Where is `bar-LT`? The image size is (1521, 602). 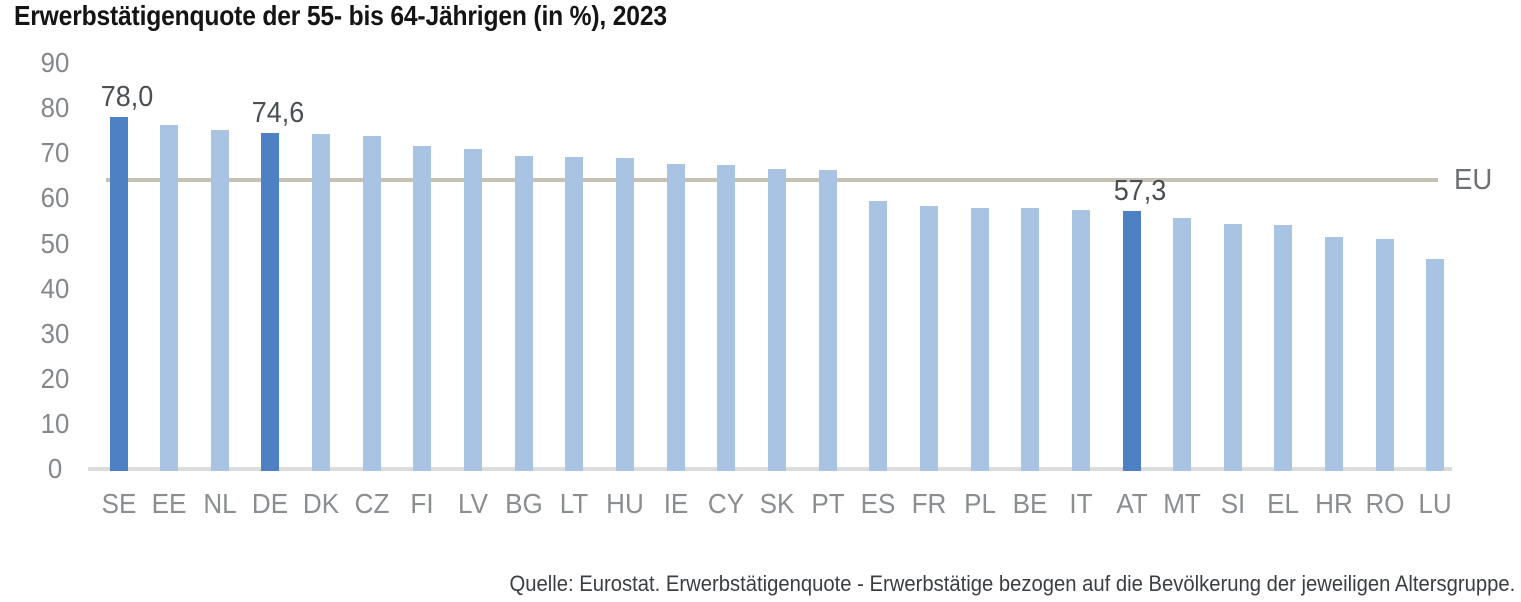 bar-LT is located at coordinates (574, 314).